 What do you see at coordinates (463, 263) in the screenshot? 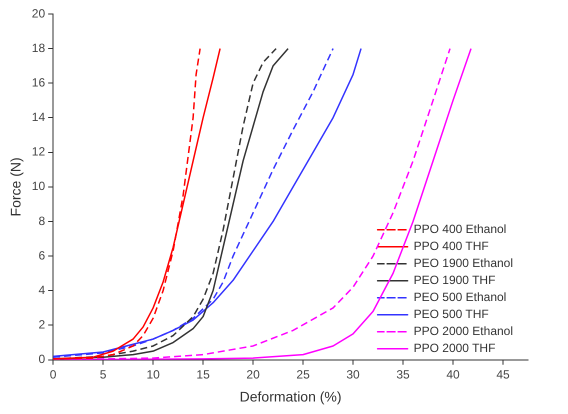
I see `legend-label: PEO 1900 Ethanol` at bounding box center [463, 263].